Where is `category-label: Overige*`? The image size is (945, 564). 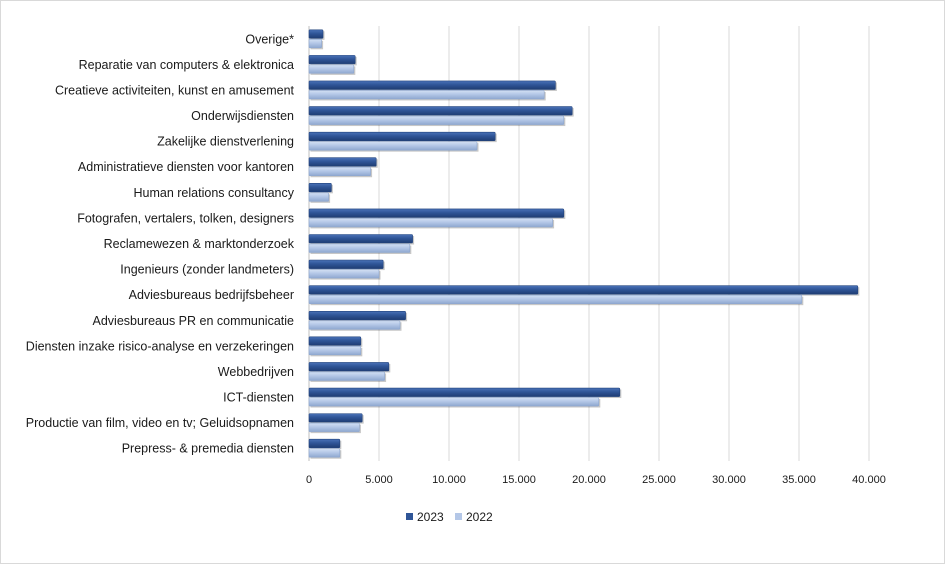
category-label: Overige* is located at coordinates (269, 39).